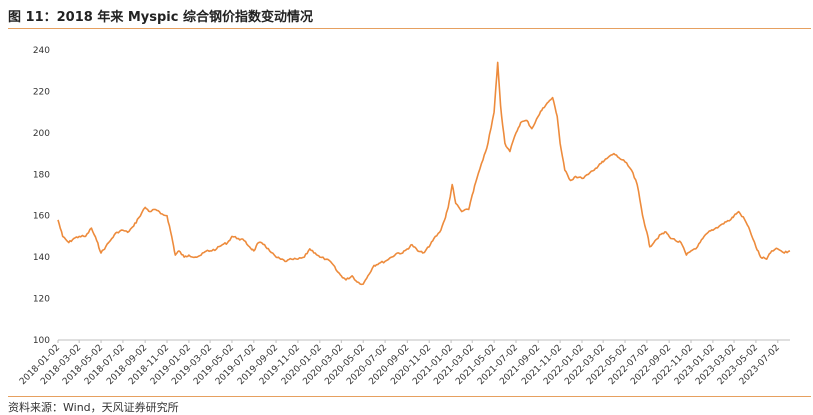 This screenshot has height=415, width=813. What do you see at coordinates (41, 341) in the screenshot?
I see `y-tick-label: 100` at bounding box center [41, 341].